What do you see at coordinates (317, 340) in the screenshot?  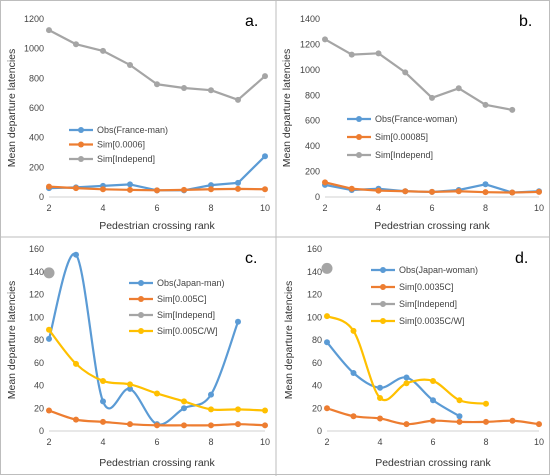 I see `y-tick-label: 80` at bounding box center [317, 340].